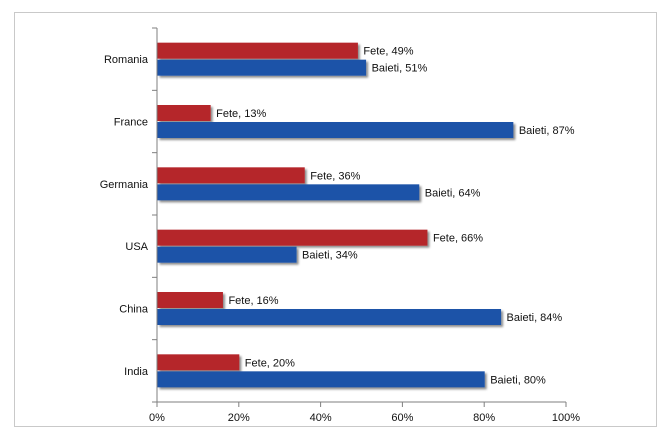 The image size is (671, 439). What do you see at coordinates (124, 185) in the screenshot?
I see `category-label: Germania` at bounding box center [124, 185].